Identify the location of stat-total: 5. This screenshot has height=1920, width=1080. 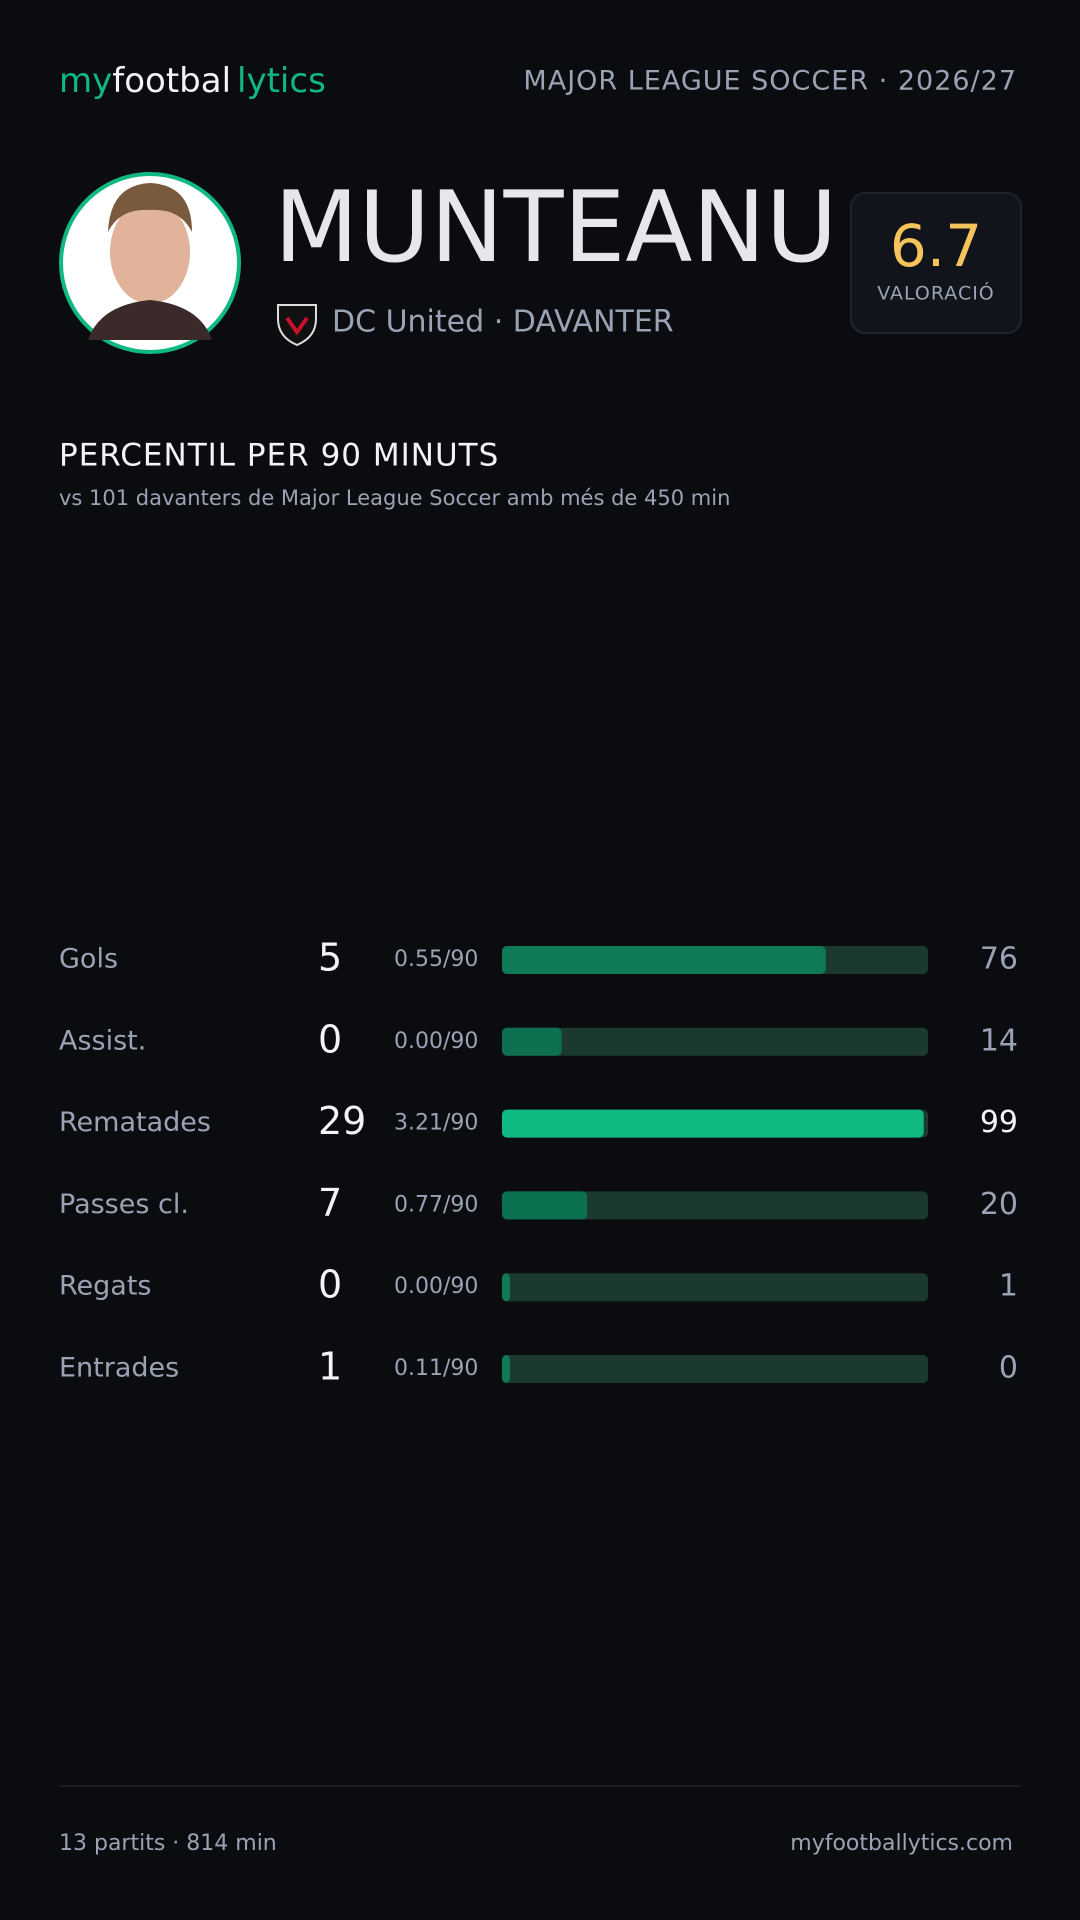
(330, 958).